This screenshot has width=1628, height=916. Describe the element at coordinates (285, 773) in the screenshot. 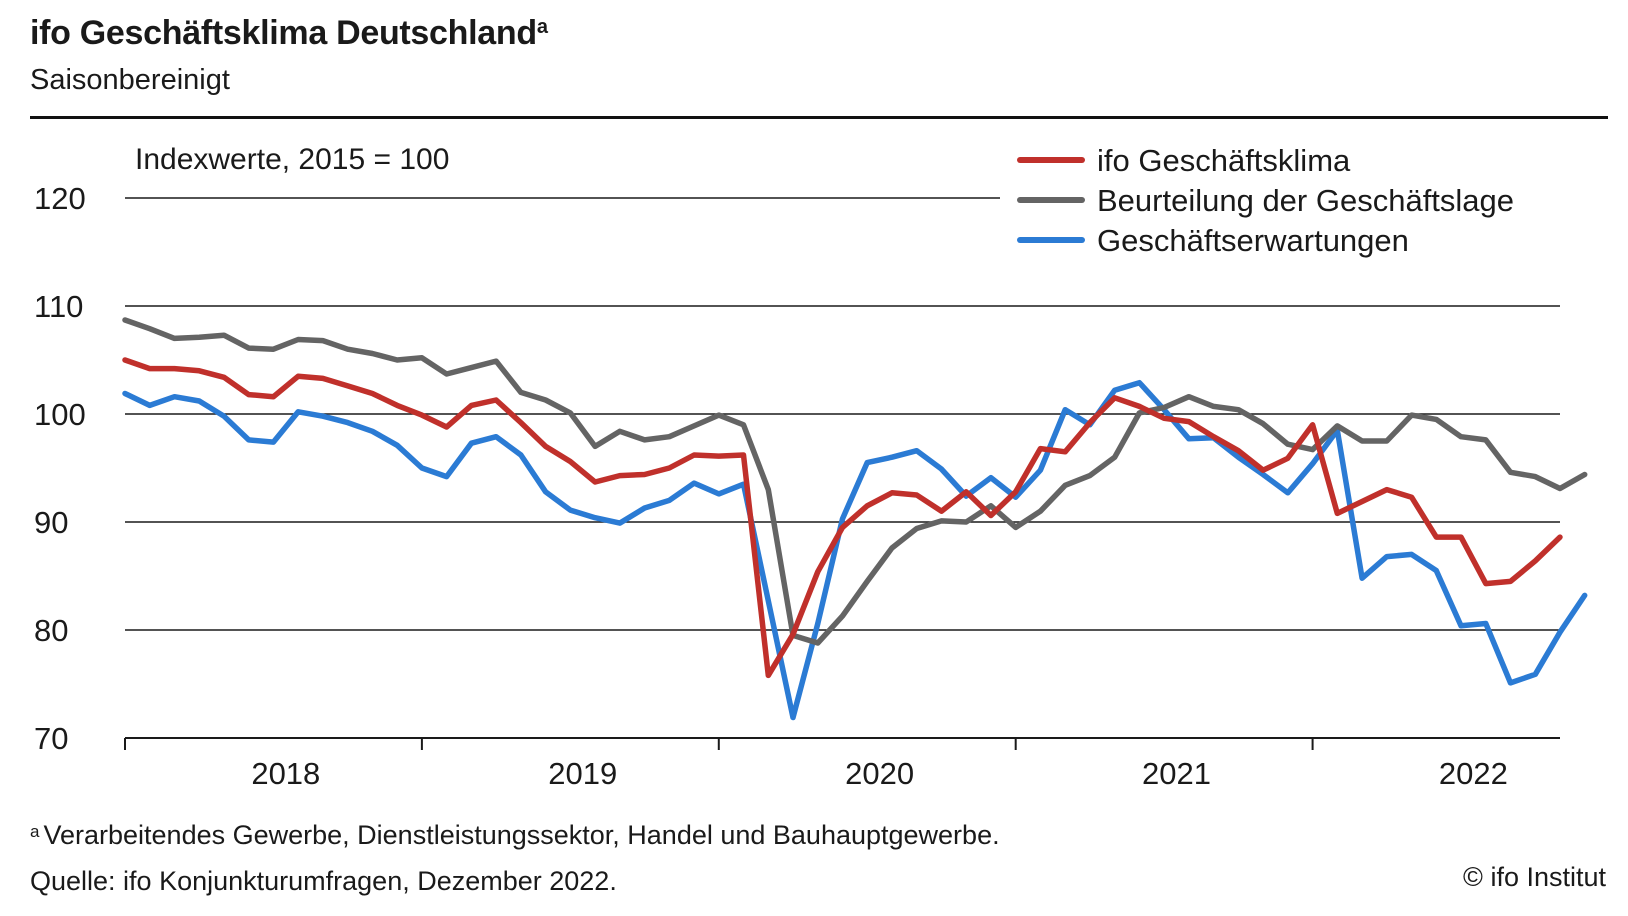

I see `x-tick-label-2018: 2018` at that location.